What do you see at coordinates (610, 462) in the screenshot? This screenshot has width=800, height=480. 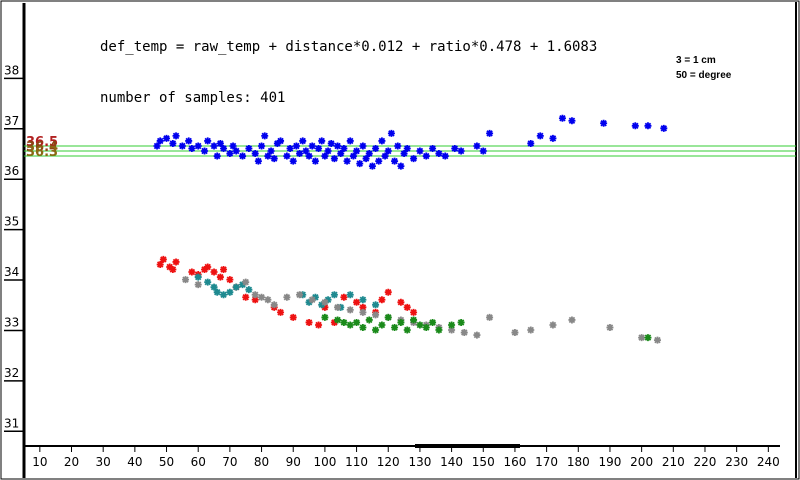 I see `x-tick-label: 190` at bounding box center [610, 462].